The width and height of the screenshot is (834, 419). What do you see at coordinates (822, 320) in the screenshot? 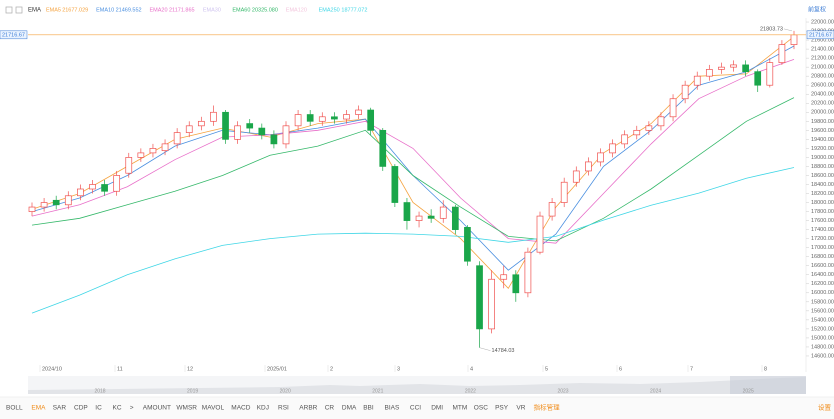
I see `y-tick-label: 15400.00` at bounding box center [822, 320].